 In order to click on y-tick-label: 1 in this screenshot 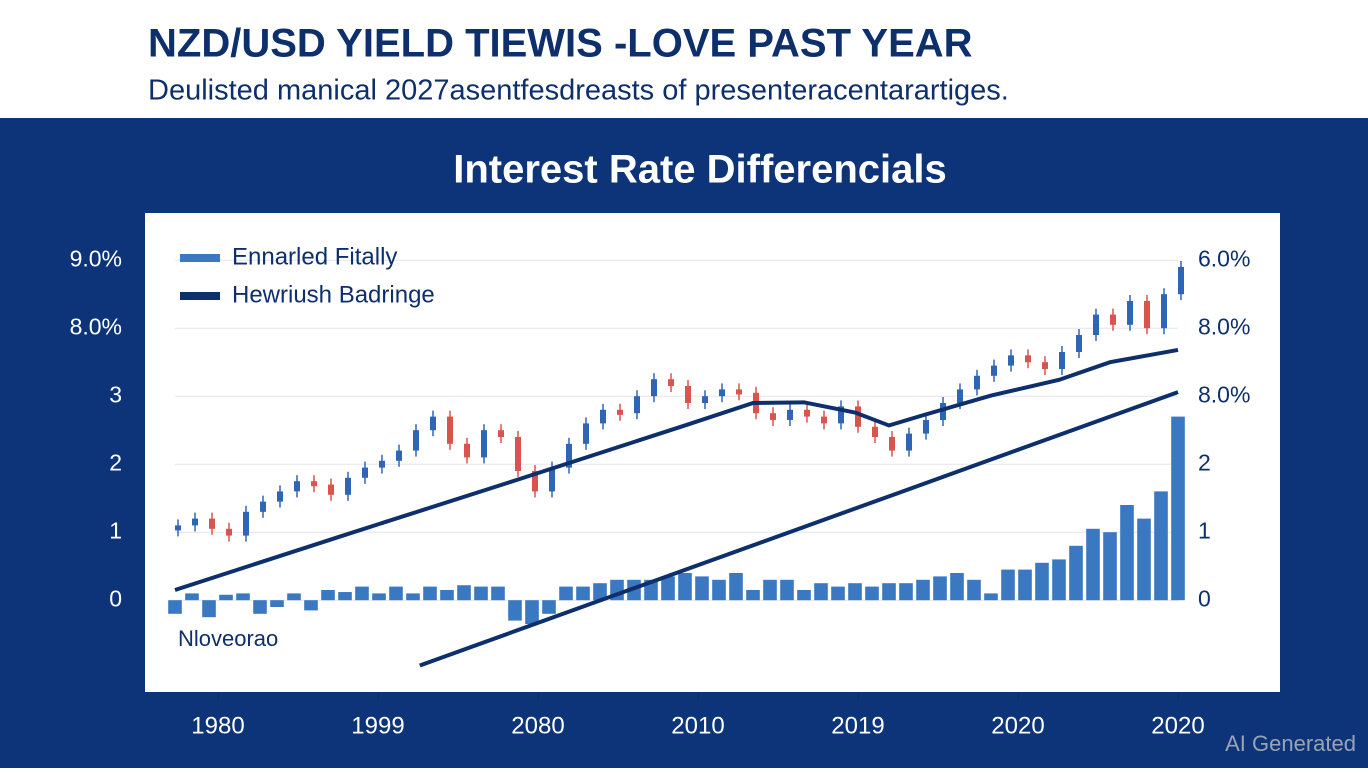, I will do `click(115, 530)`.